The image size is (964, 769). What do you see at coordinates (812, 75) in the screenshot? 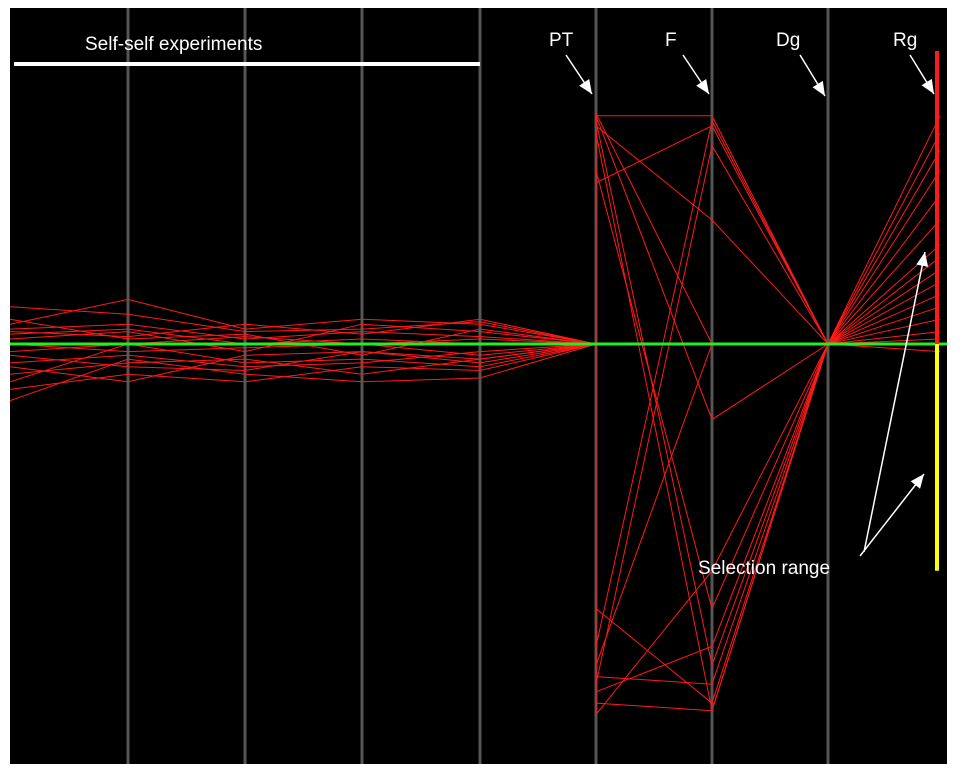
I see `dg-arrow` at bounding box center [812, 75].